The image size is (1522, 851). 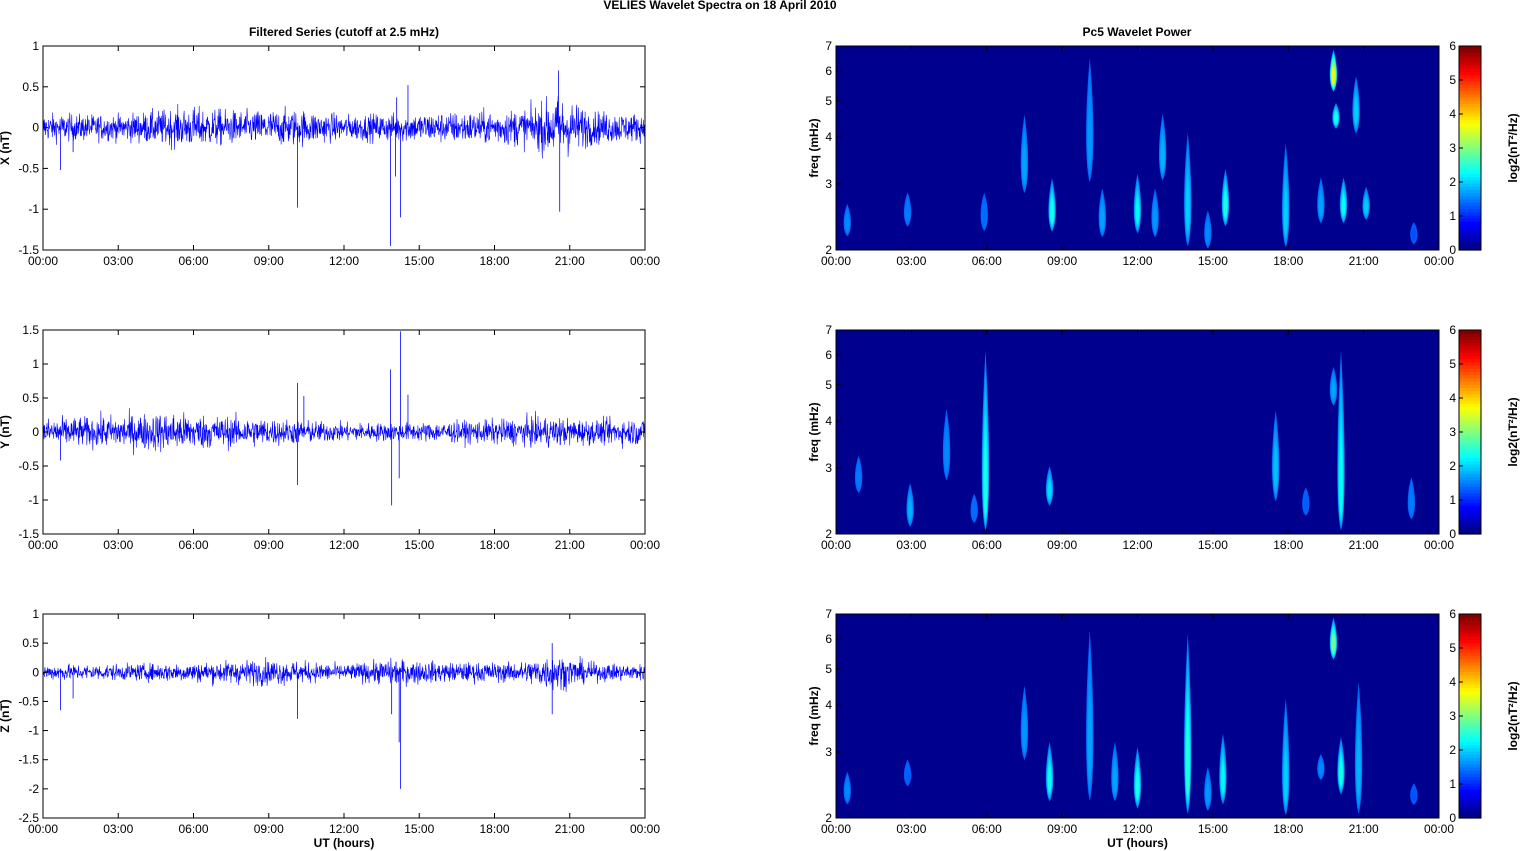 What do you see at coordinates (28, 760) in the screenshot?
I see `ytick-label: -1.5` at bounding box center [28, 760].